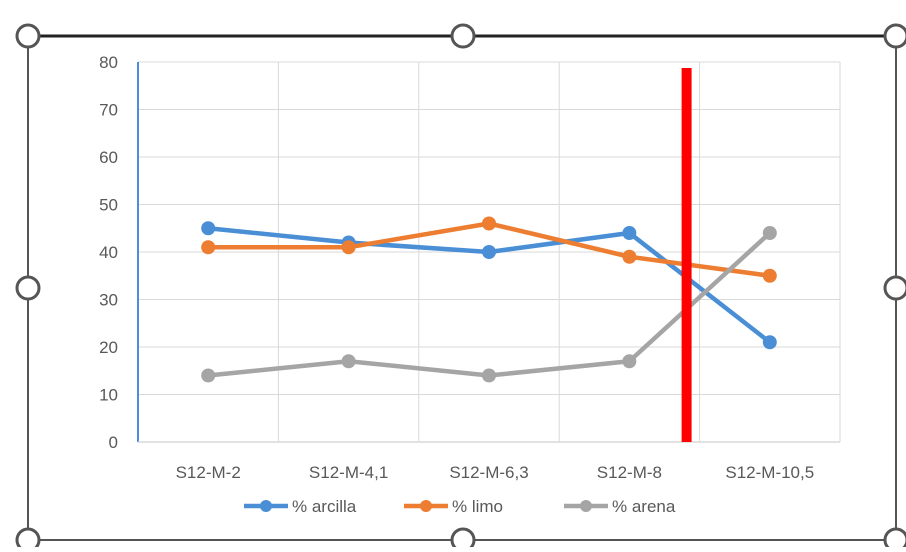 The height and width of the screenshot is (552, 906). I want to click on y-tick-label: 30, so click(108, 300).